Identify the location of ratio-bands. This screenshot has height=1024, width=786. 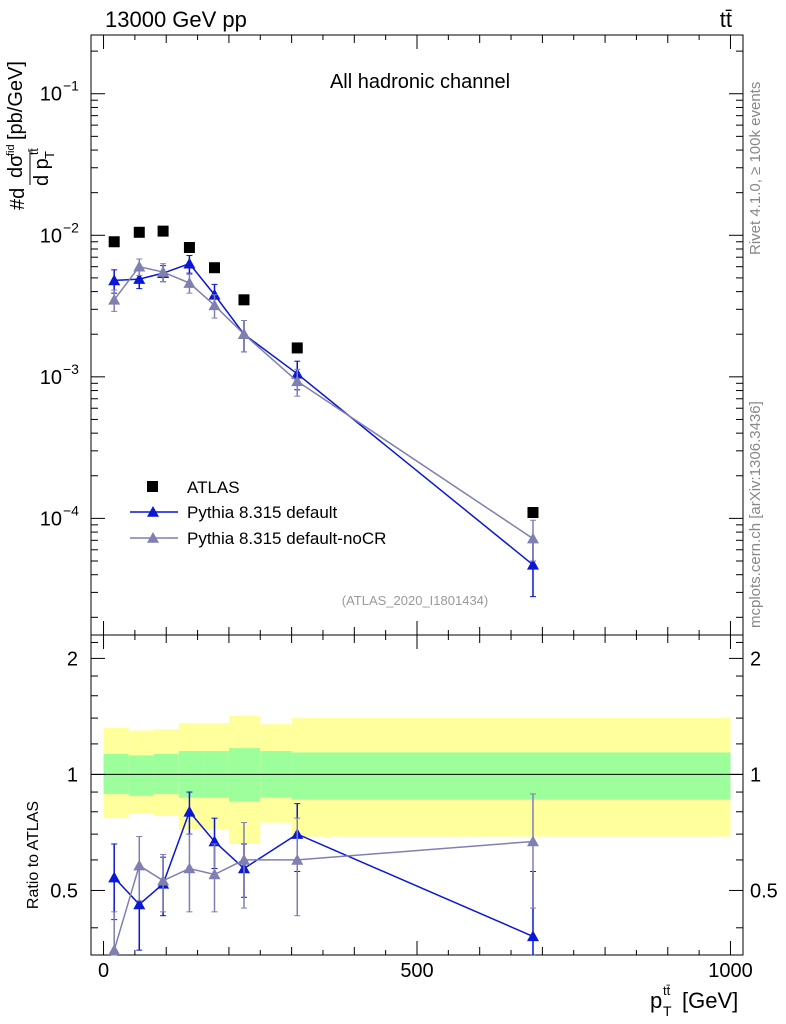
(417, 779).